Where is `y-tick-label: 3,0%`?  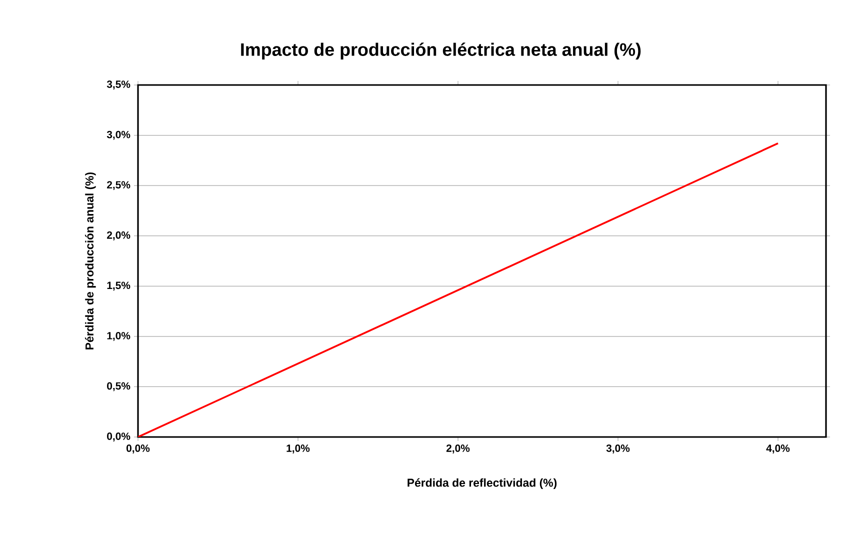
y-tick-label: 3,0% is located at coordinates (118, 135).